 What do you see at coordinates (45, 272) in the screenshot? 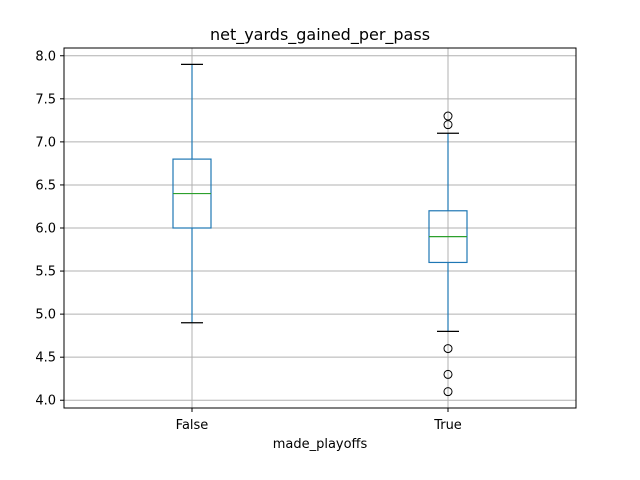
I see `y-tick-label: 5.5` at bounding box center [45, 272].